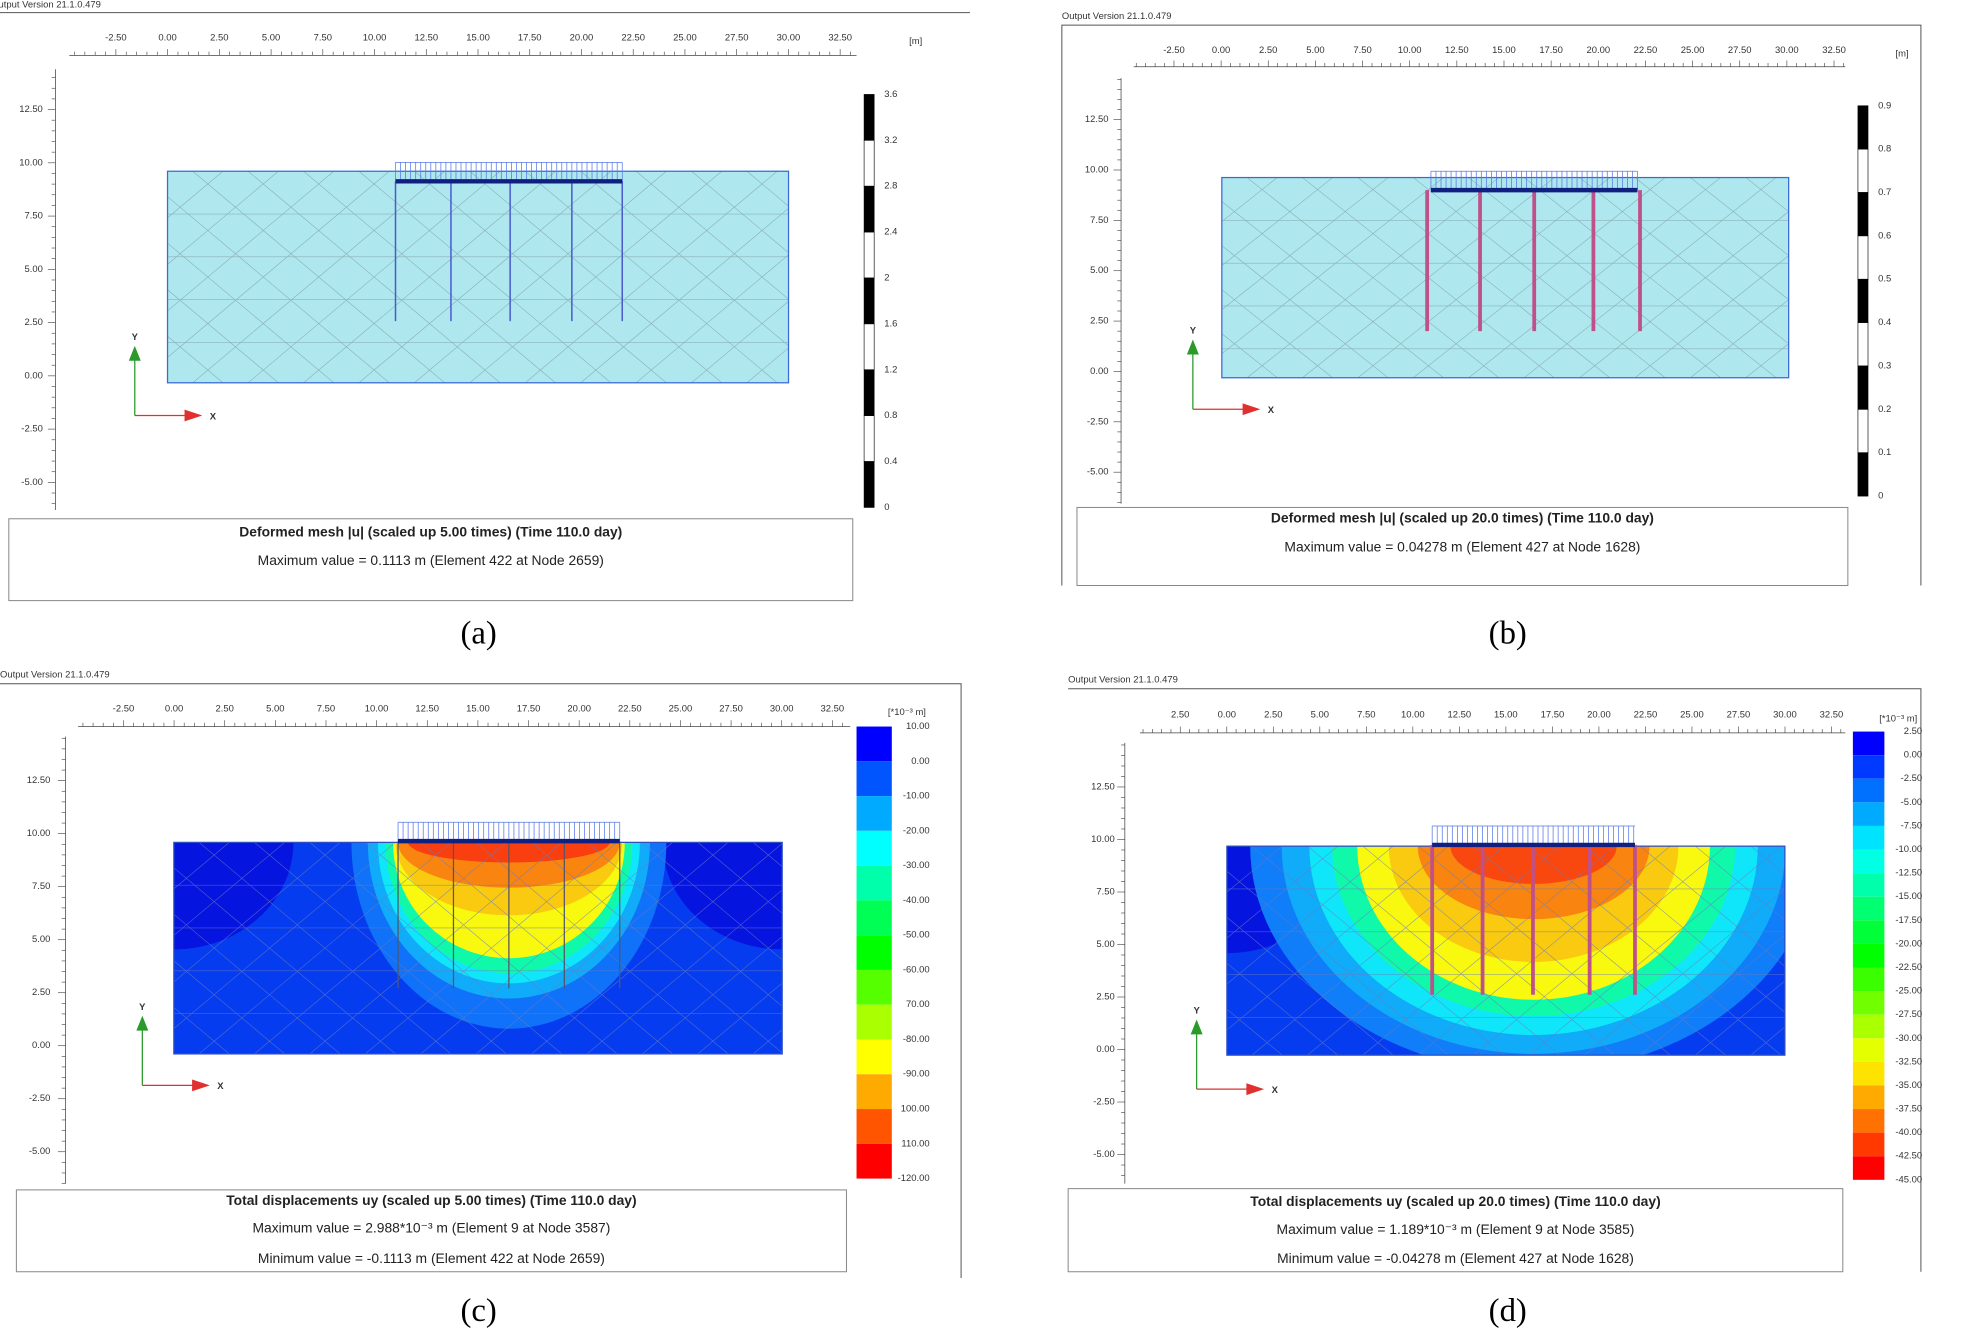 The width and height of the screenshot is (1965, 1341). Describe the element at coordinates (1908, 1085) in the screenshot. I see `legend-label: -35.00` at that location.